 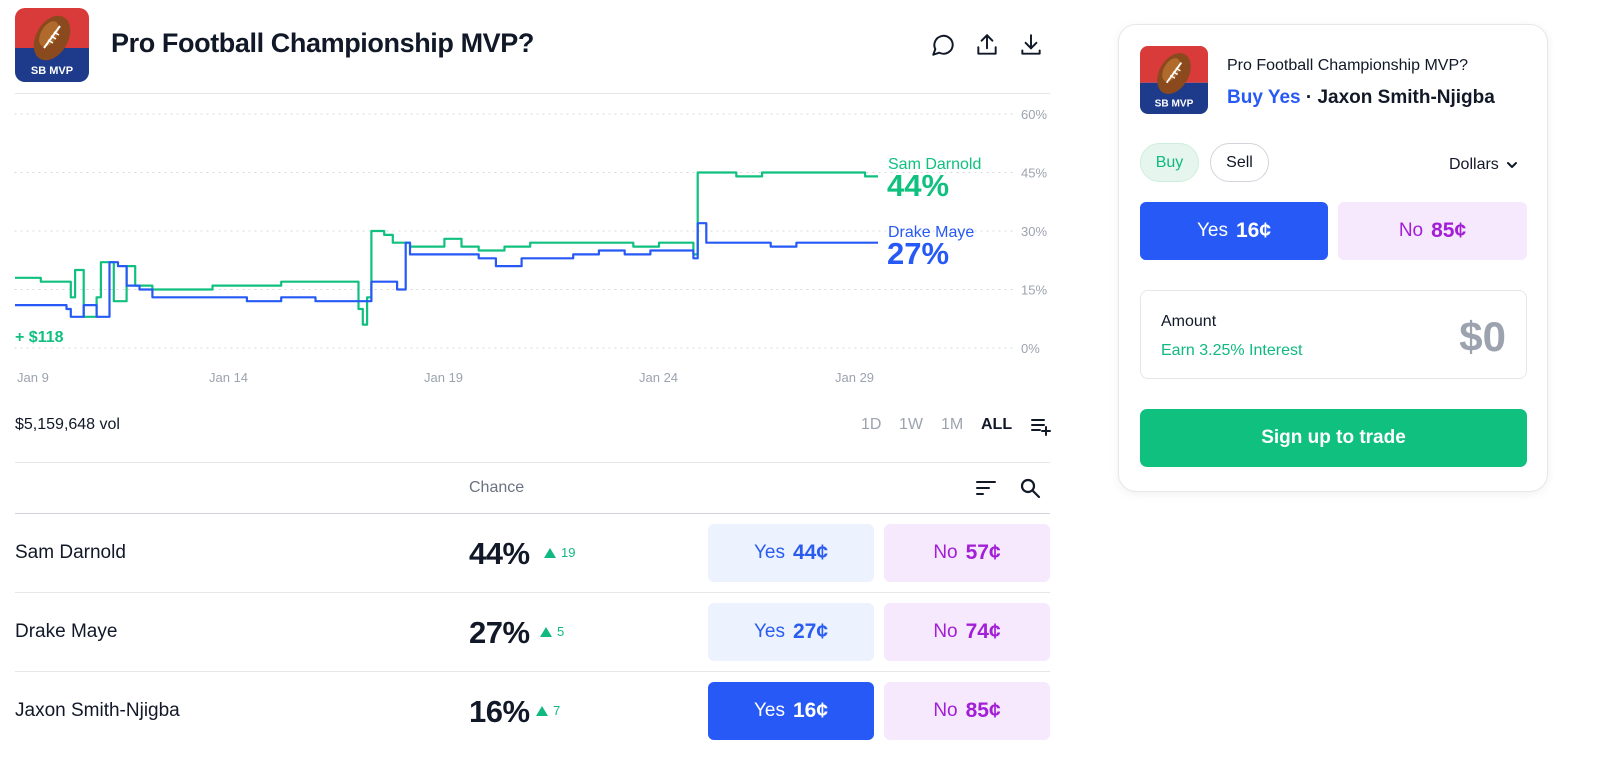 What do you see at coordinates (1030, 490) in the screenshot?
I see `search-icon` at bounding box center [1030, 490].